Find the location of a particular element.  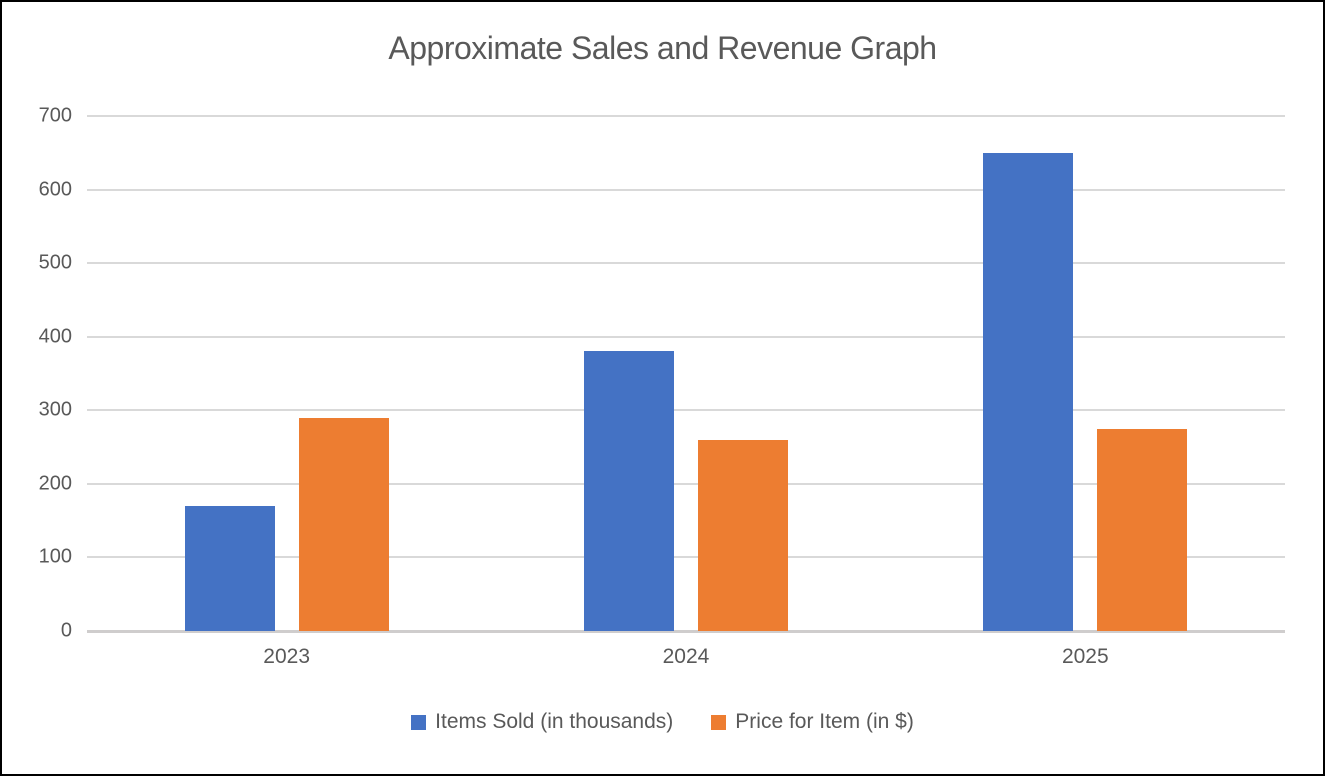

y-tick-label: 0 is located at coordinates (66, 630).